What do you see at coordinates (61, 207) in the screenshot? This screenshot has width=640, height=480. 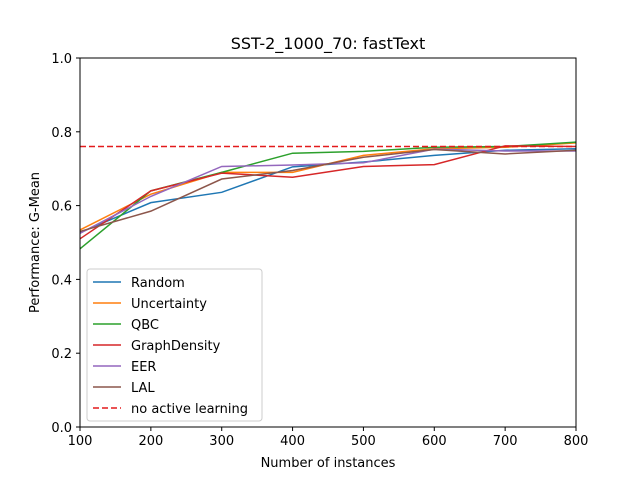 I see `y-tick-label: 0.6` at bounding box center [61, 207].